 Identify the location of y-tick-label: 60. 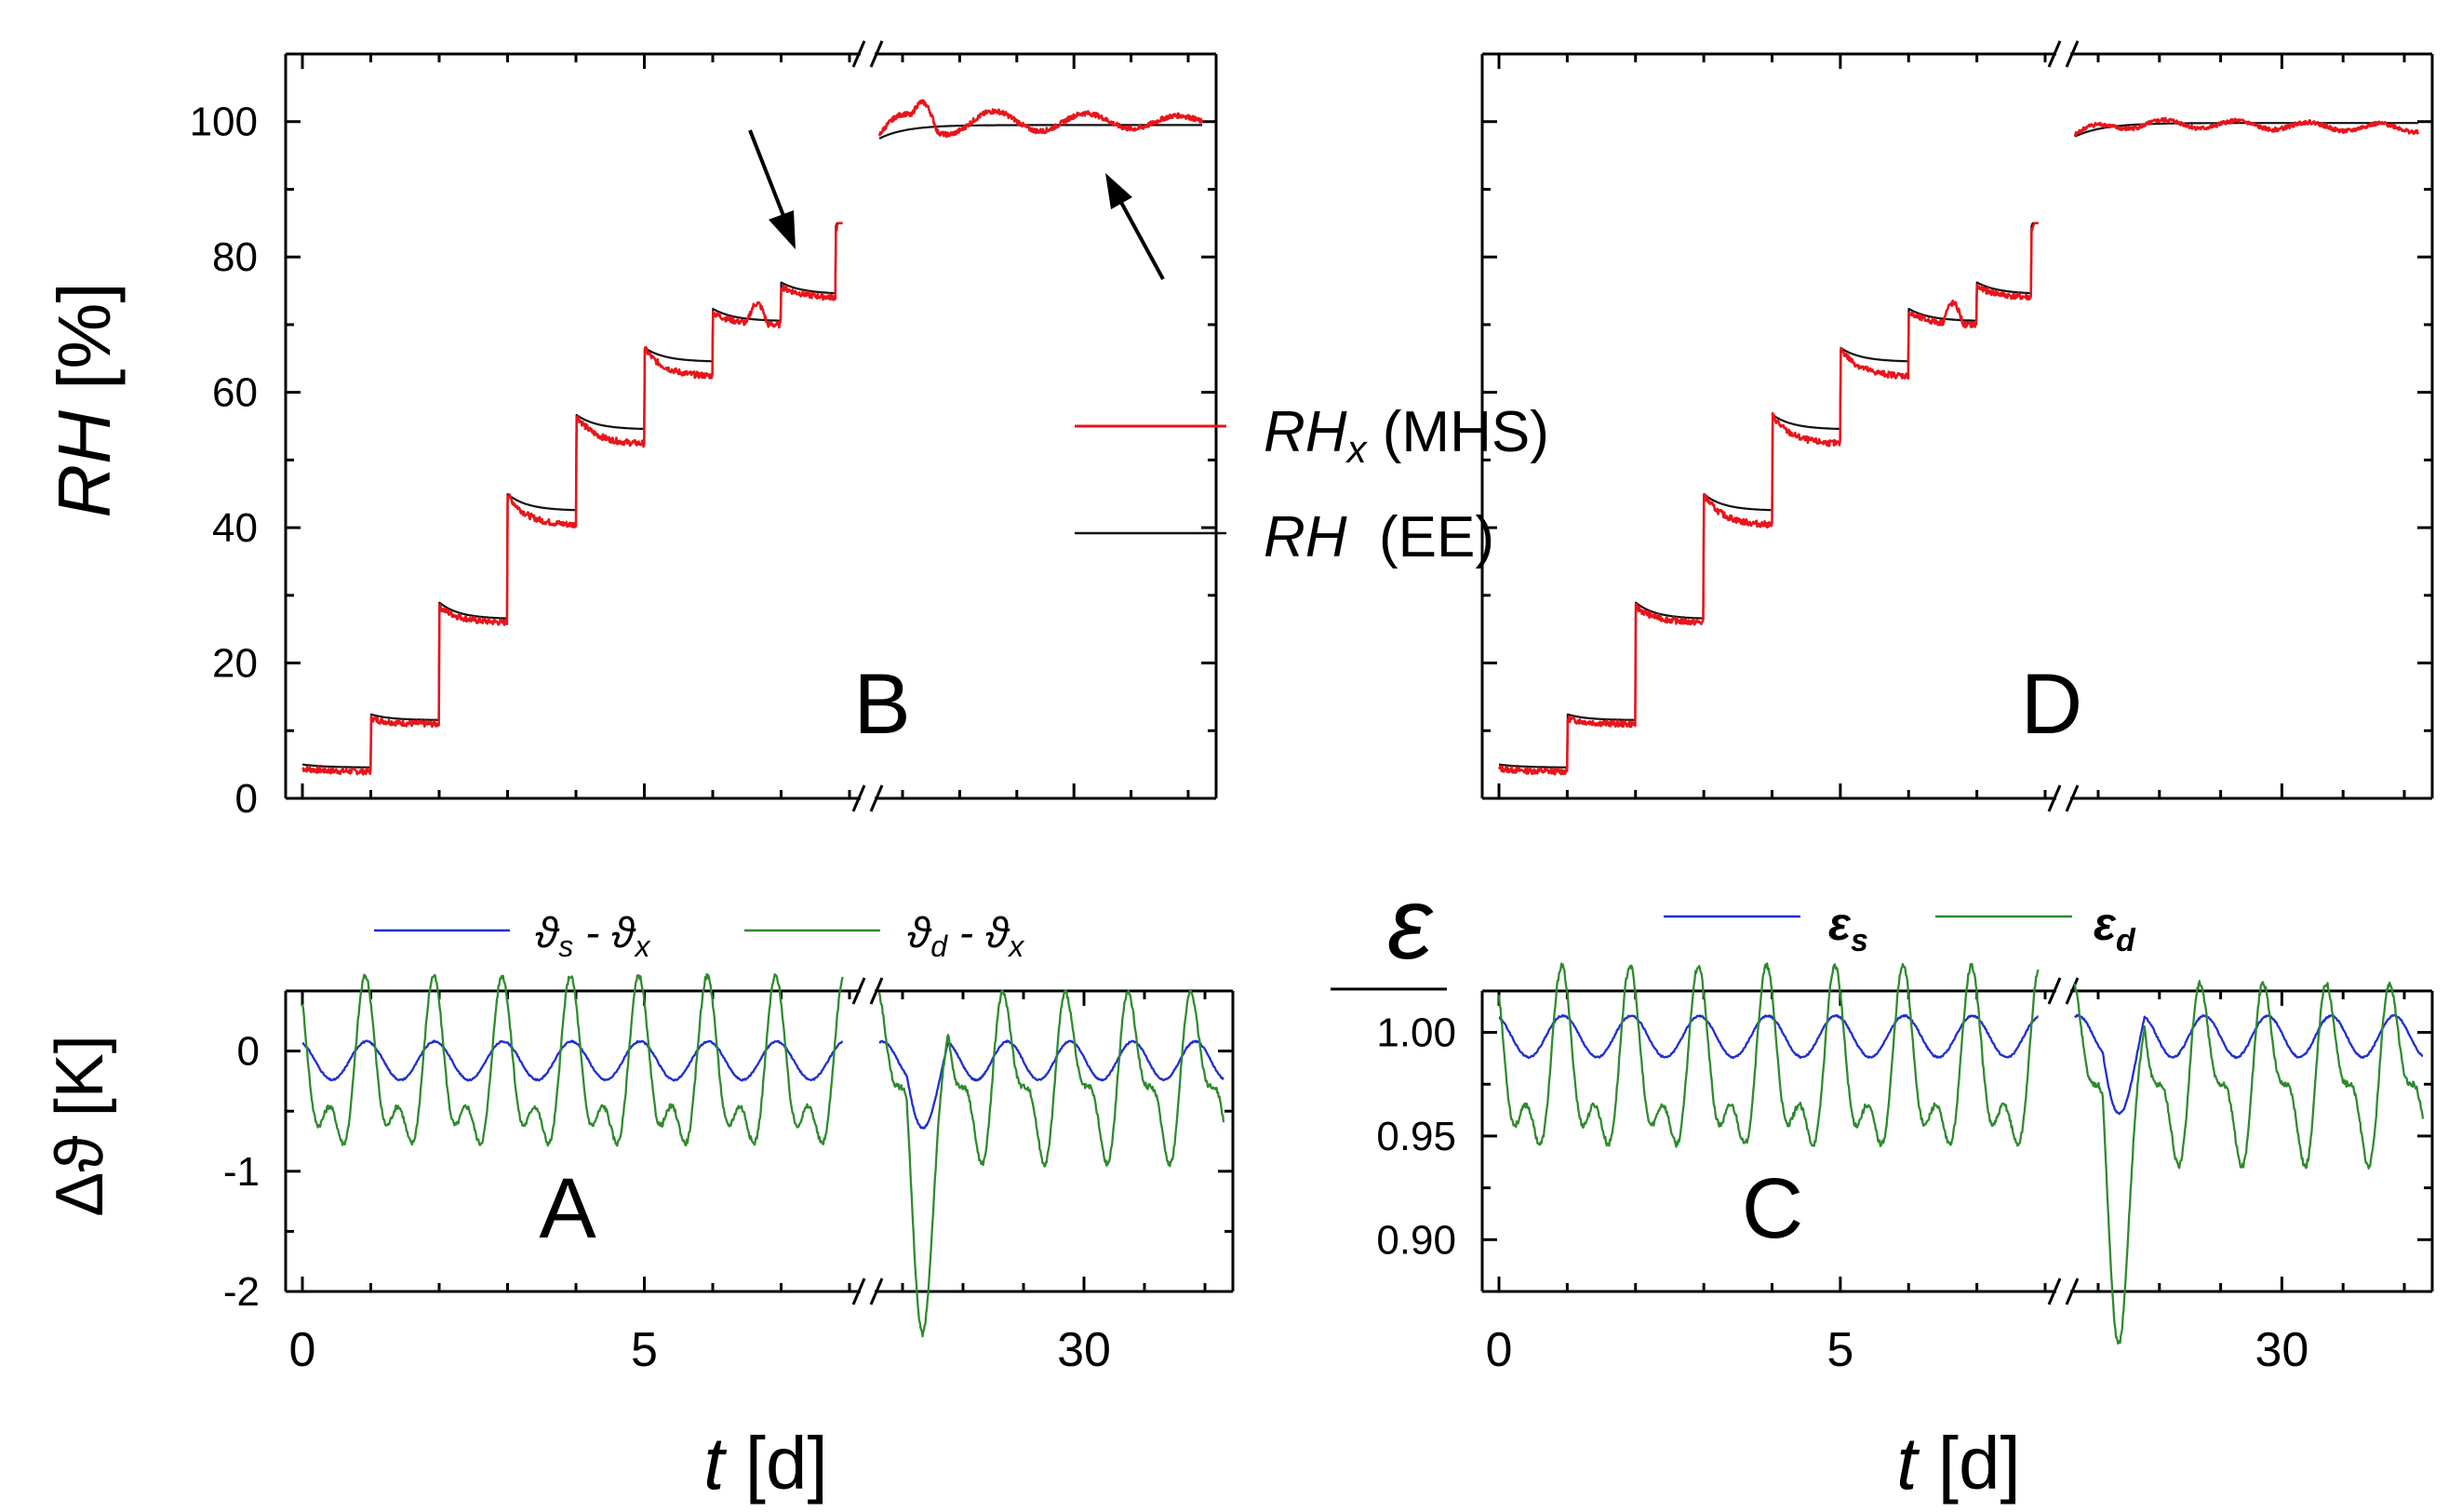
(235, 393).